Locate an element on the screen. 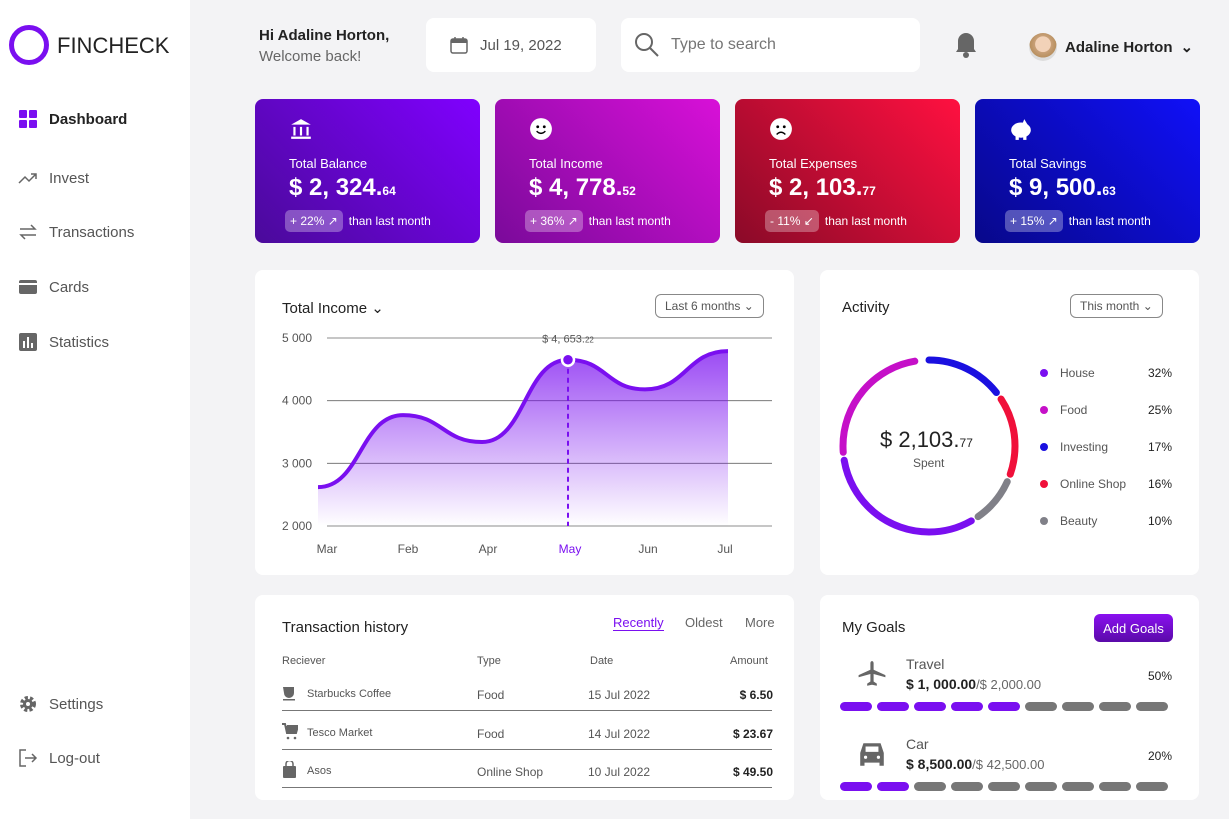 This screenshot has height=819, width=1229. smile-icon is located at coordinates (541, 129).